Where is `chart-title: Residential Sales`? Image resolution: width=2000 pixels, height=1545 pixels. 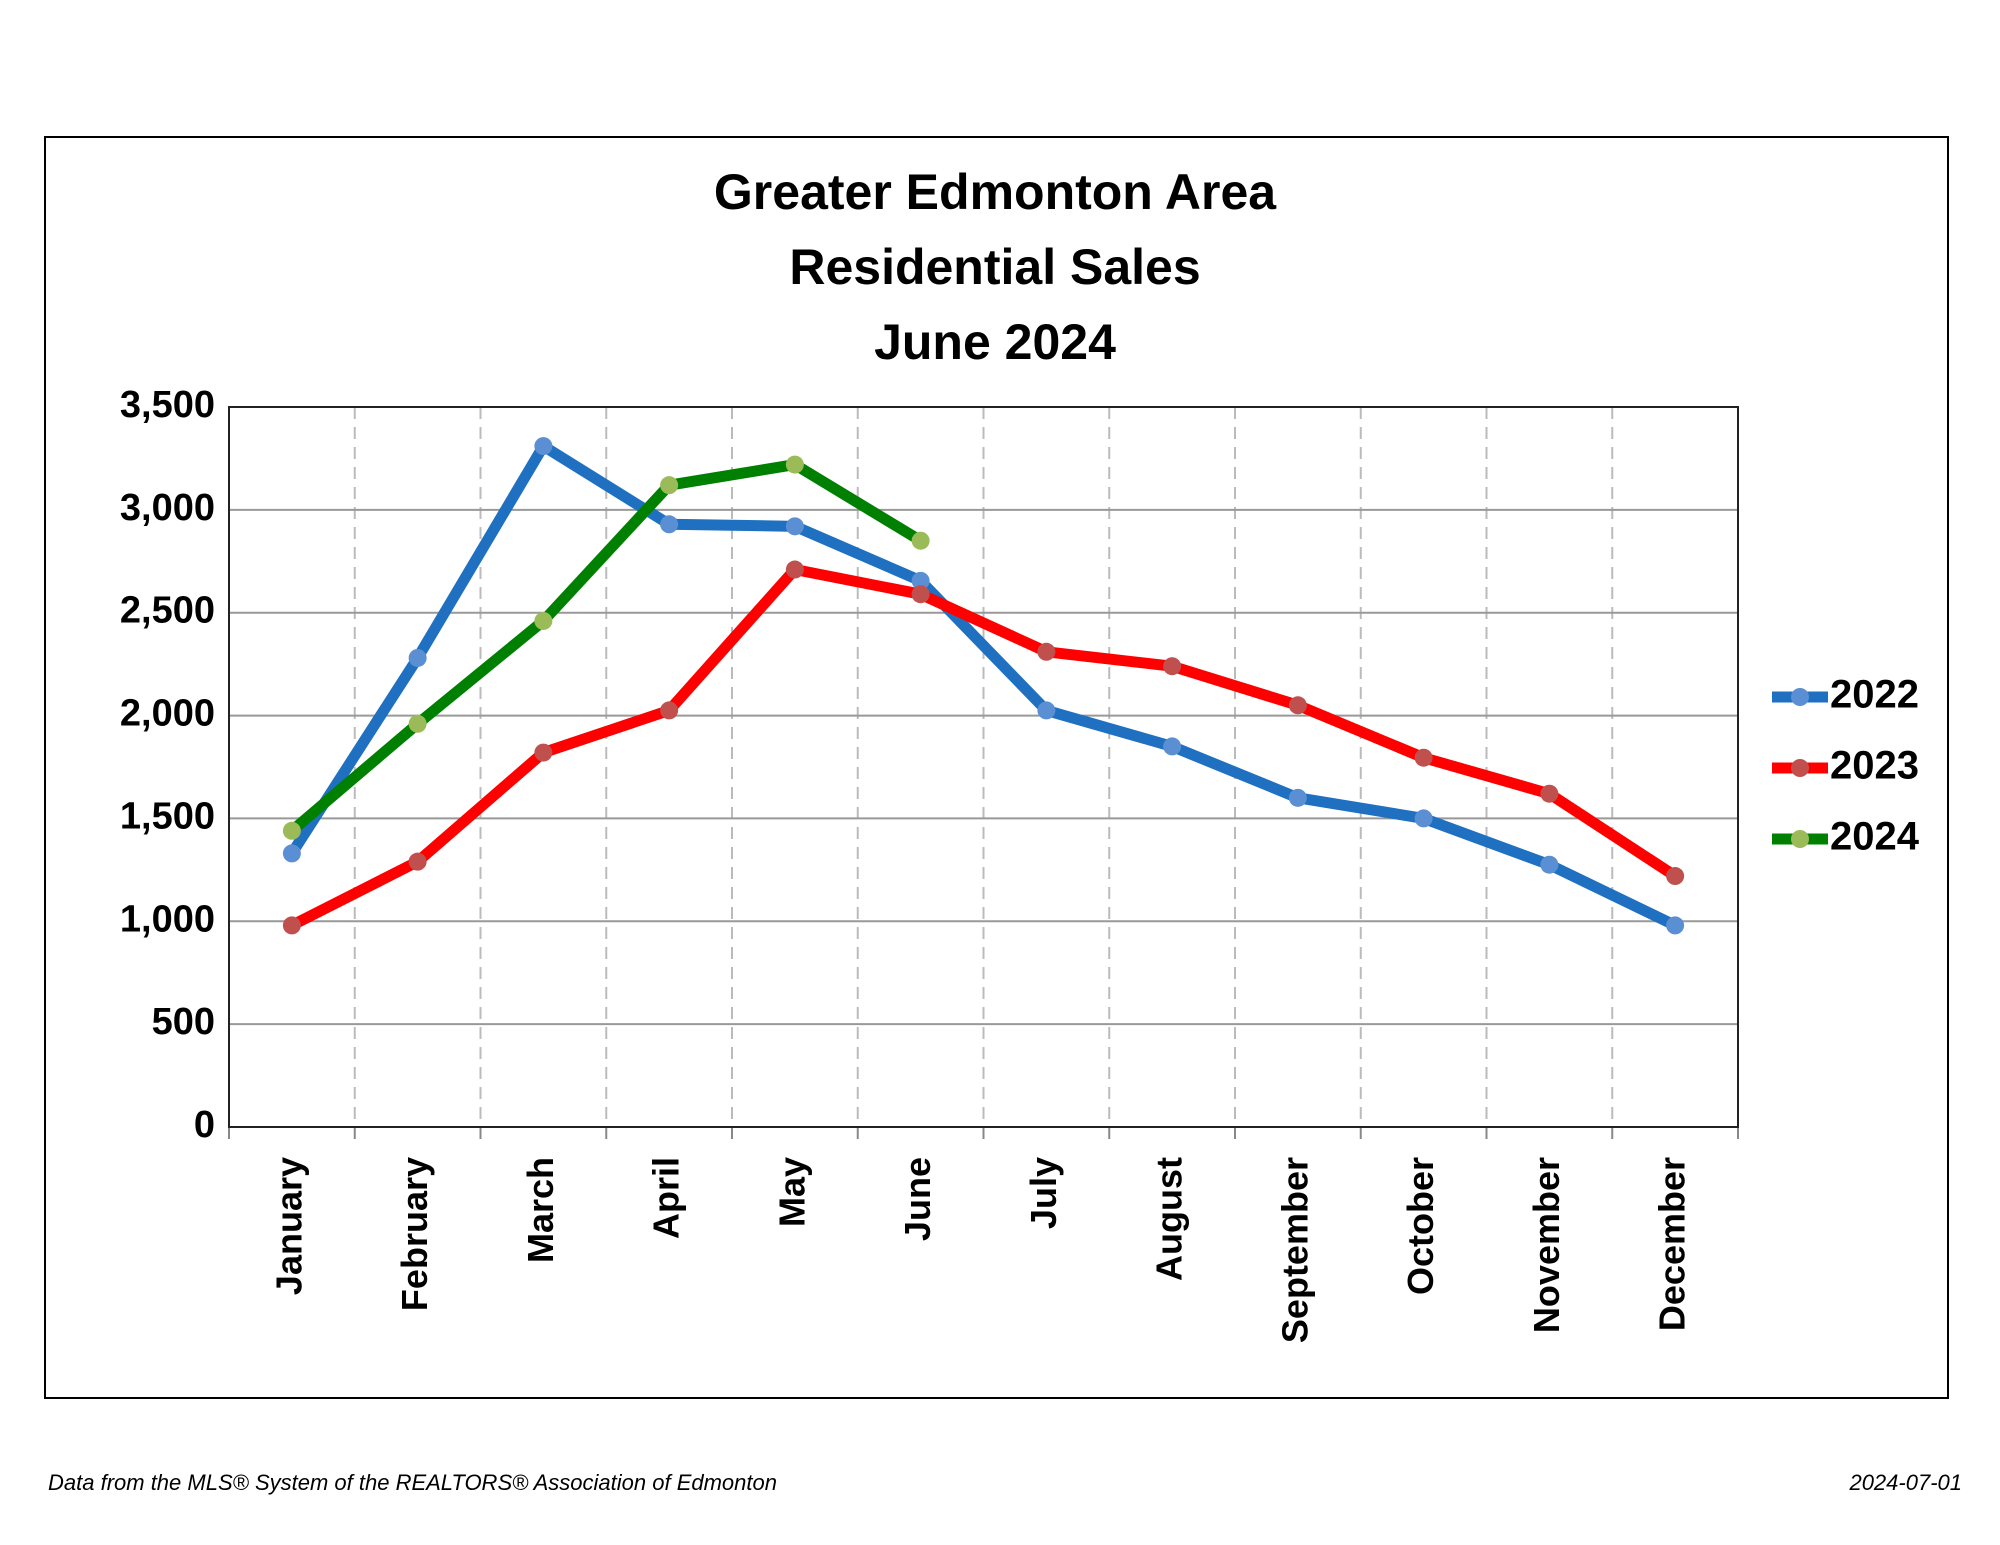
chart-title: Residential Sales is located at coordinates (994, 267).